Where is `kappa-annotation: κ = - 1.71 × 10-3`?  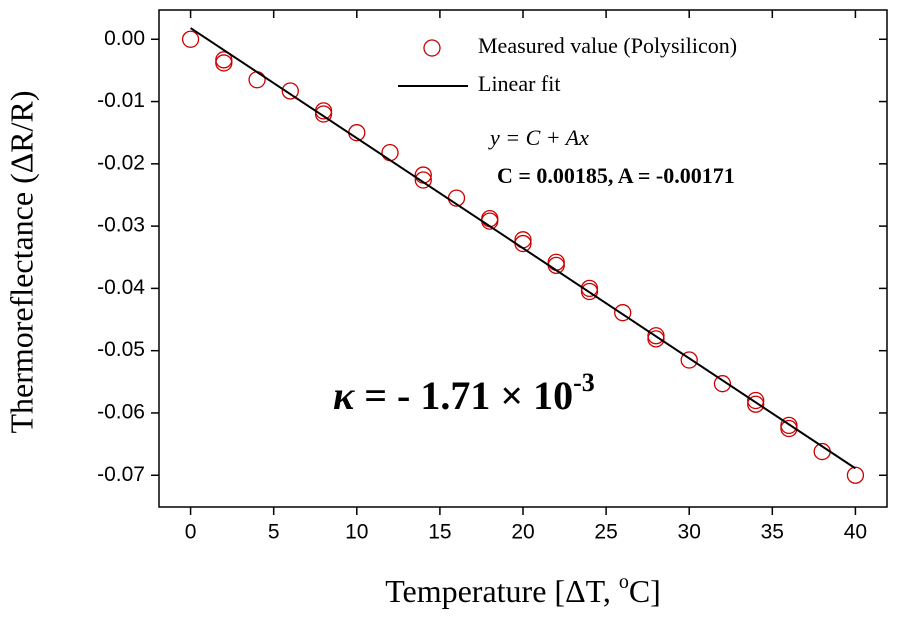 kappa-annotation: κ = - 1.71 × 10-3 is located at coordinates (464, 393).